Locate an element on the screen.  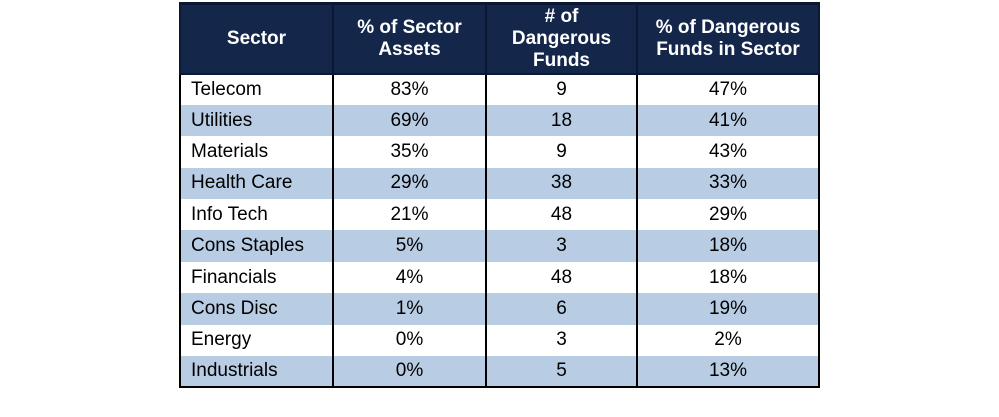
header-pct-sector-assets: % of Sector Assets is located at coordinates (409, 38).